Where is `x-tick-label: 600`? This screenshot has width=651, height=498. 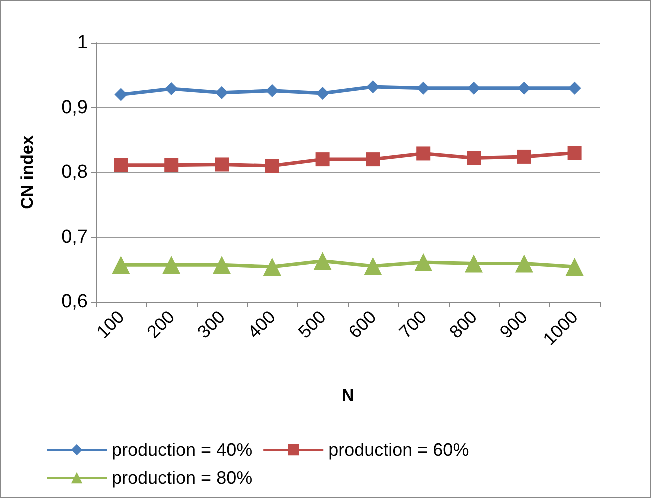 x-tick-label: 600 is located at coordinates (362, 324).